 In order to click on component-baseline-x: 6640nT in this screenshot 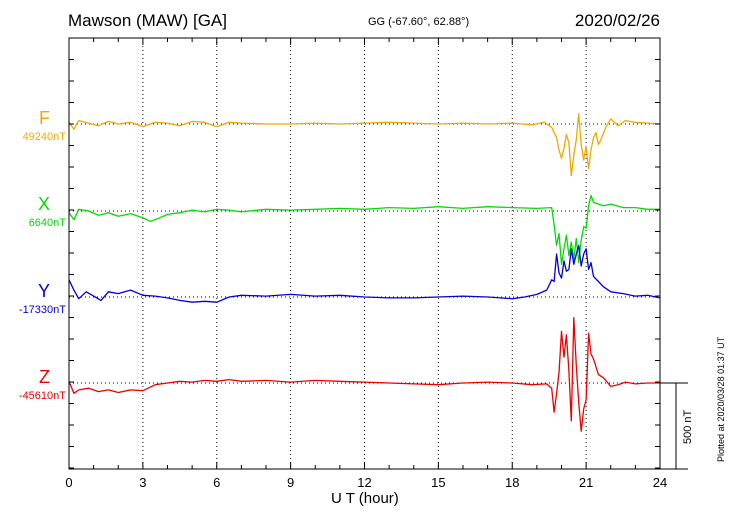, I will do `click(47, 223)`.